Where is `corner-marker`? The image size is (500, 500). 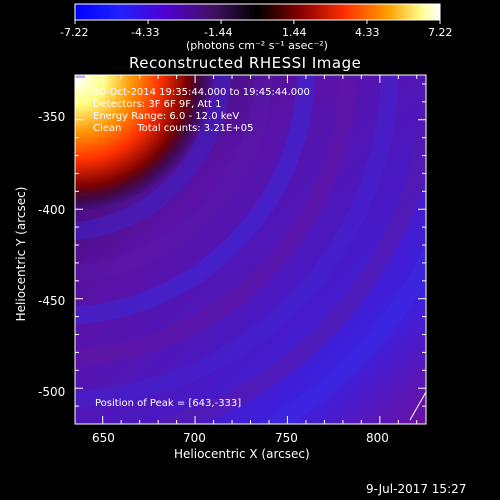 corner-marker is located at coordinates (80, 76).